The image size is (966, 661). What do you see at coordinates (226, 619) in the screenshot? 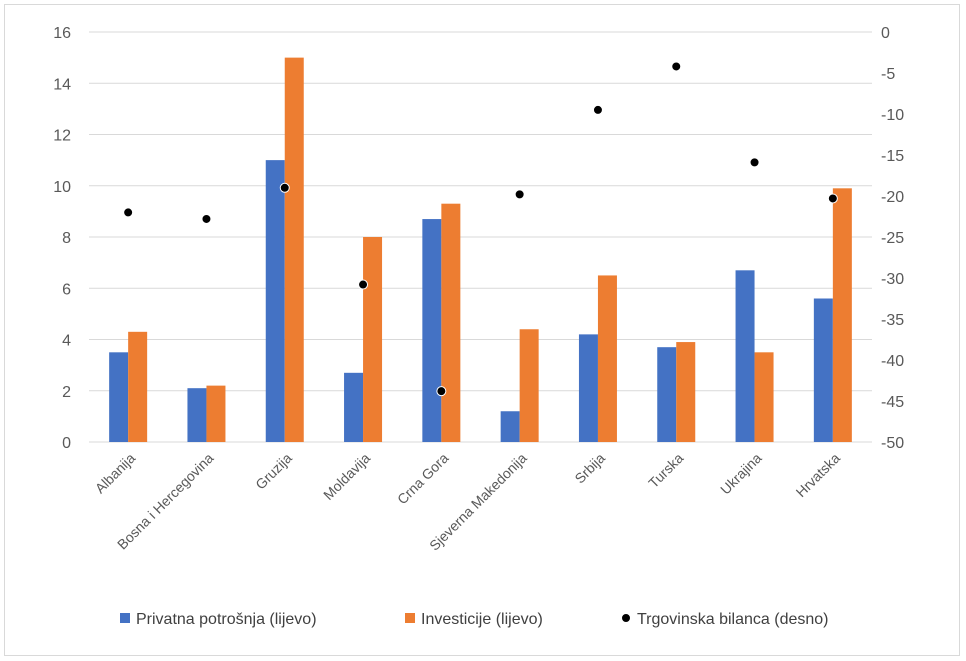
I see `legend-label: Privatna potrošnja (lijevo)` at bounding box center [226, 619].